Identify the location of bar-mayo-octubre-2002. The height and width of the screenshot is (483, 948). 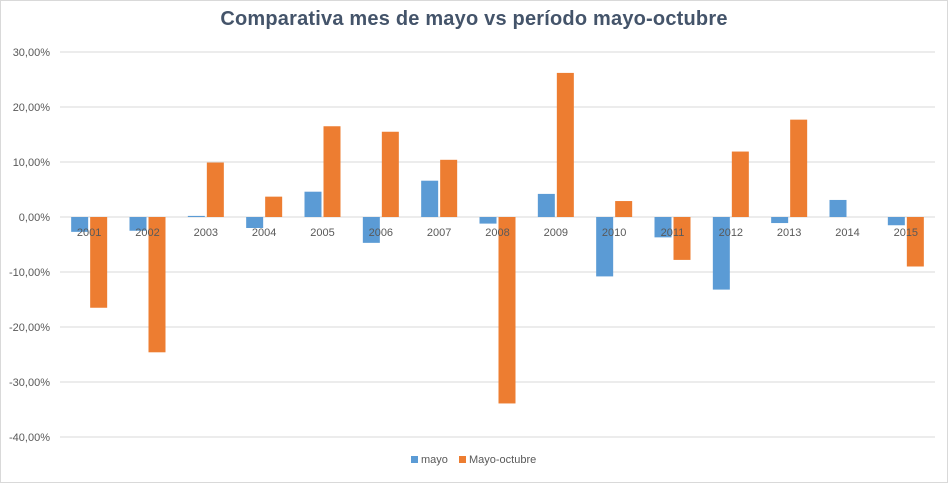
(157, 285).